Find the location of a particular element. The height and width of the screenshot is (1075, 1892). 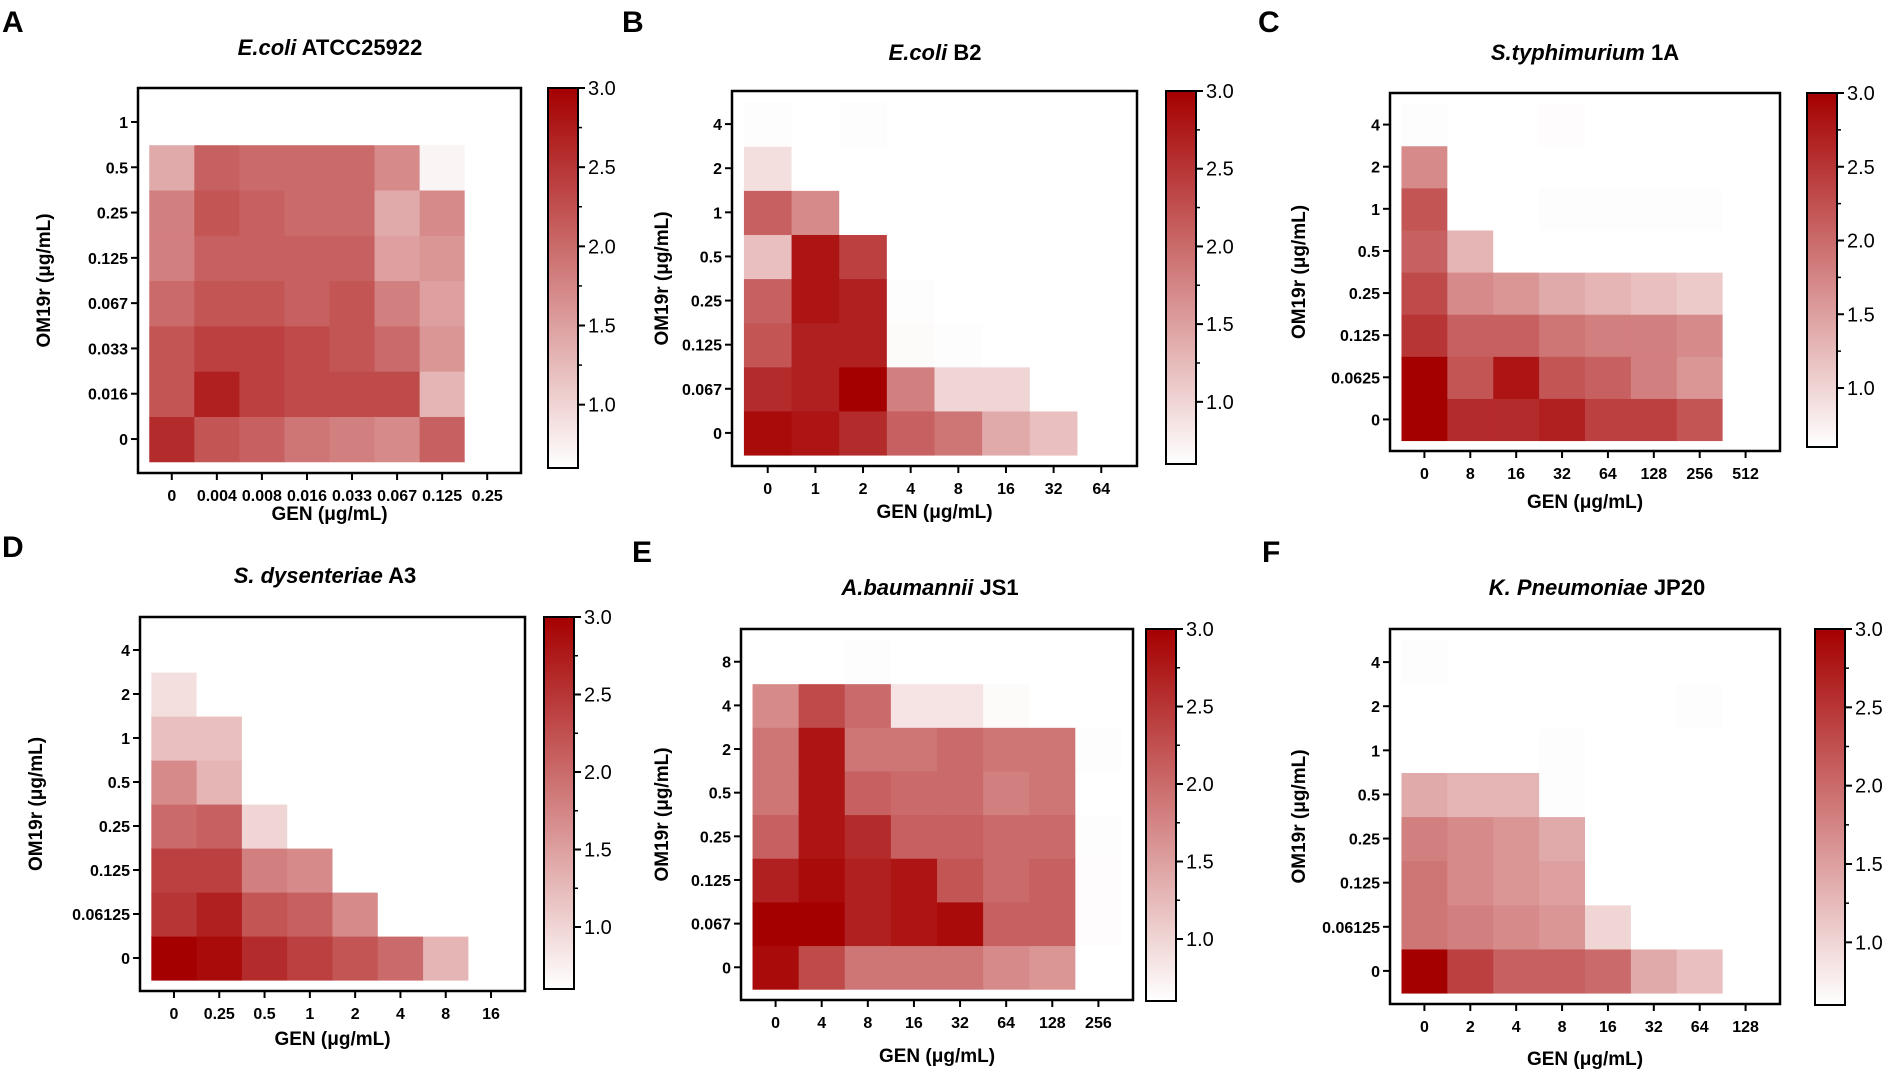

colorbar-tick-label: 2.0 is located at coordinates (598, 773).